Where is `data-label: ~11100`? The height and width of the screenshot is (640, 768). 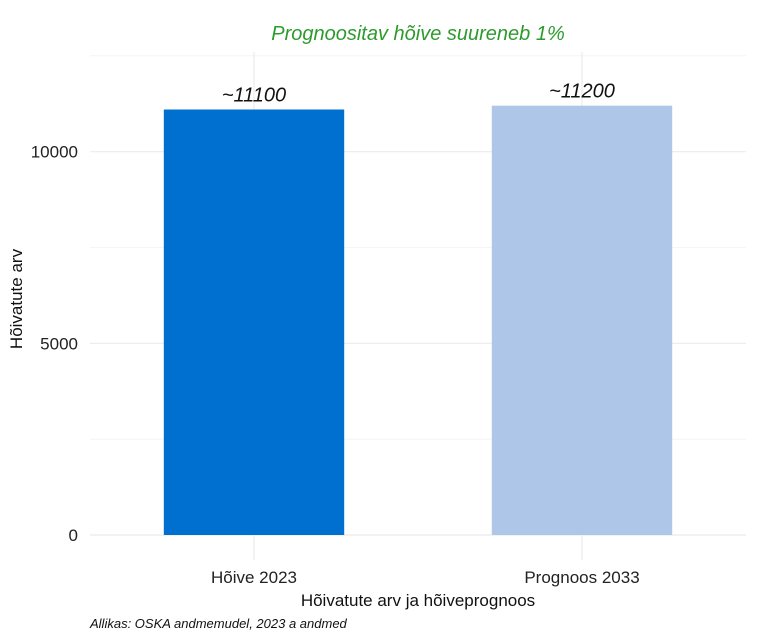 data-label: ~11100 is located at coordinates (254, 96).